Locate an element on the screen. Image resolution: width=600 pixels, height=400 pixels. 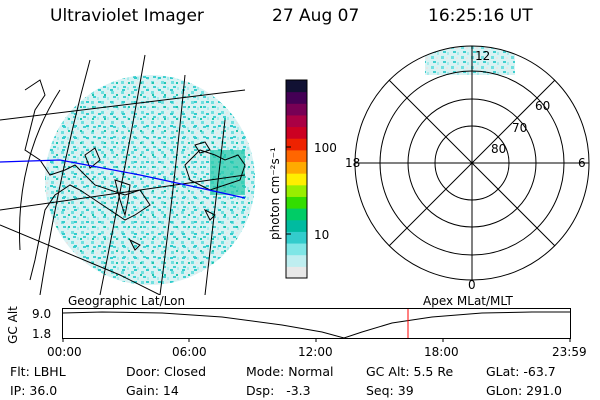
altitude-curve is located at coordinates (316, 325).